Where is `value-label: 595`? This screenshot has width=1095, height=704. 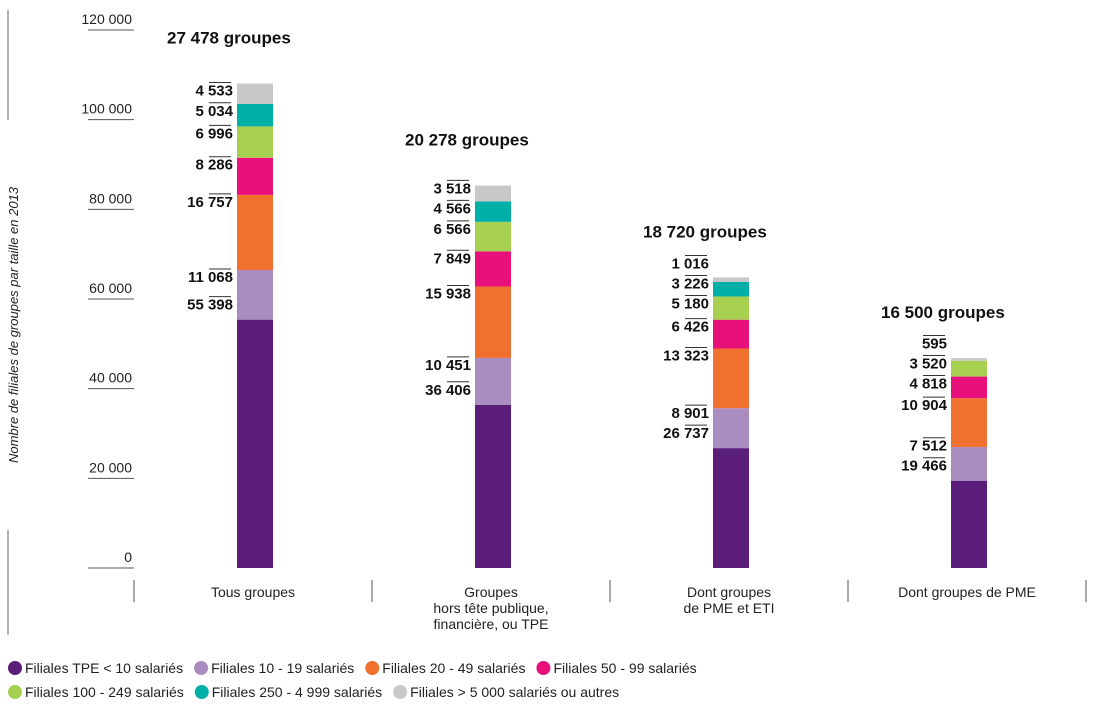
value-label: 595 is located at coordinates (934, 344).